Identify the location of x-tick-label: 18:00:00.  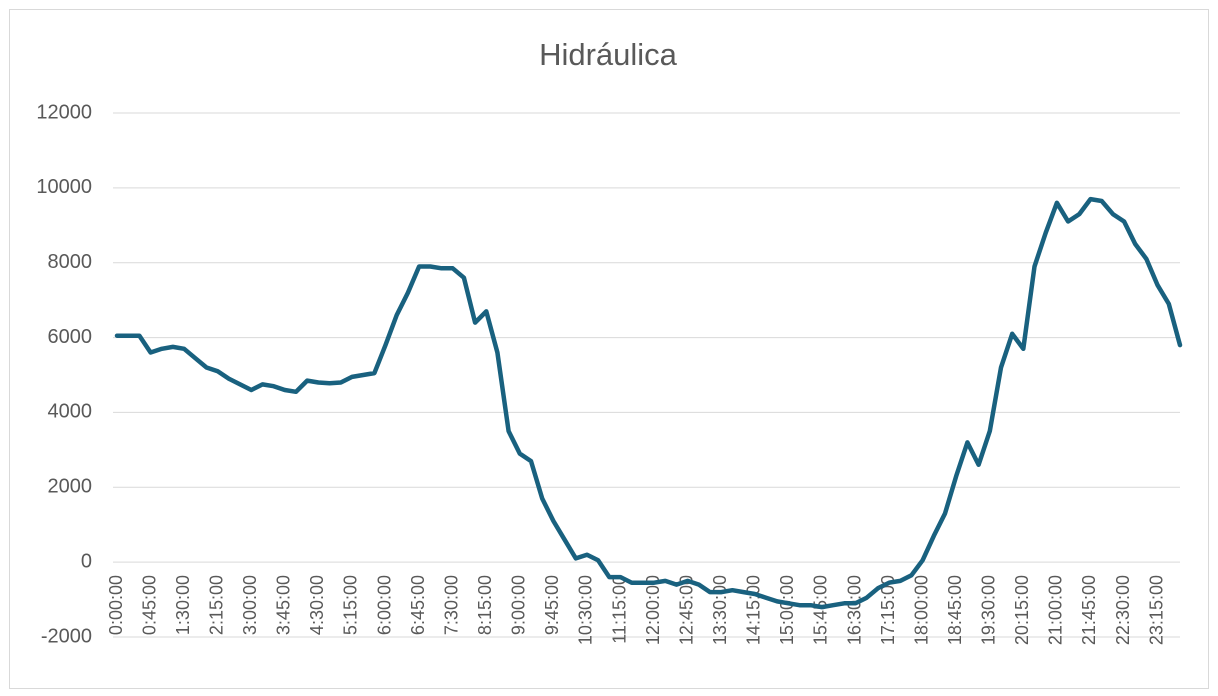
(921, 610).